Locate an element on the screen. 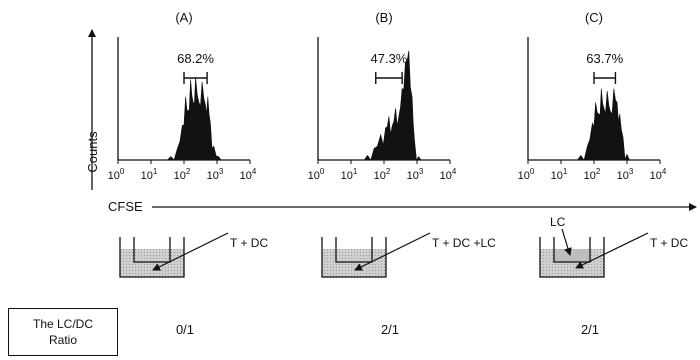 The width and height of the screenshot is (700, 360). ratio-value-b: 2/1 is located at coordinates (390, 329).